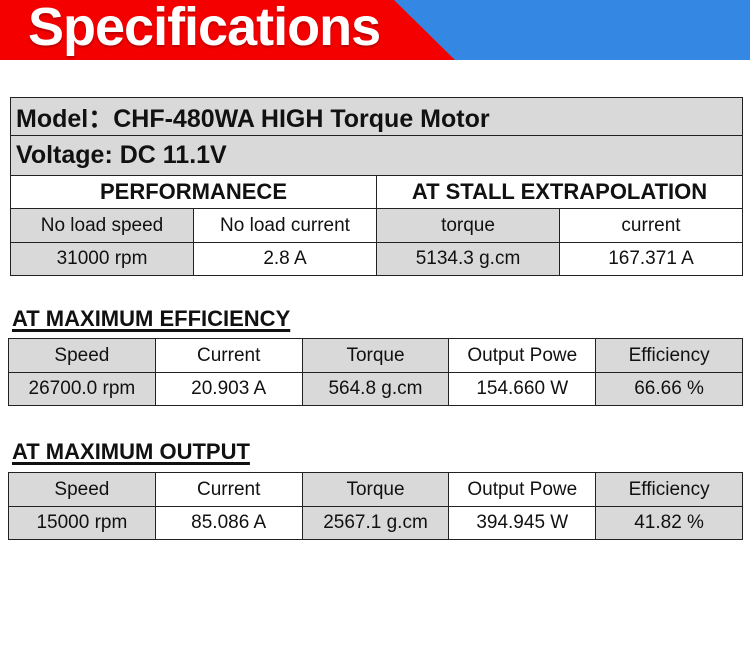 Image resolution: width=750 pixels, height=659 pixels. Describe the element at coordinates (193, 192) in the screenshot. I see `performance-header: PERFORMANECE` at that location.